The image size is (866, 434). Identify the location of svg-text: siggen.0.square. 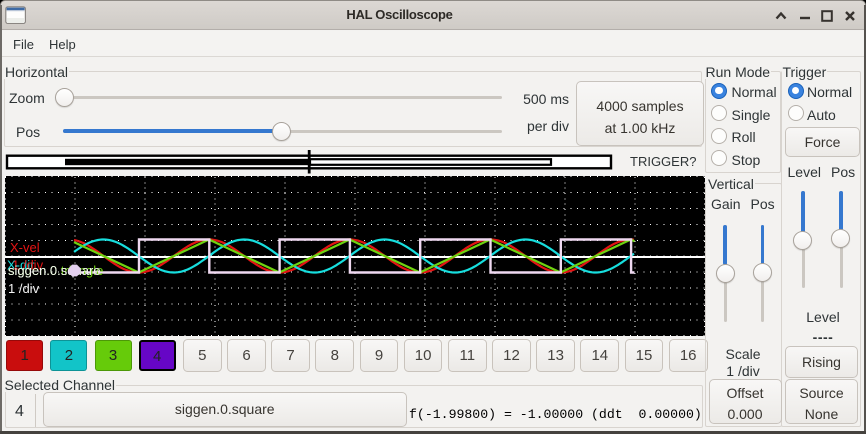
(54, 270).